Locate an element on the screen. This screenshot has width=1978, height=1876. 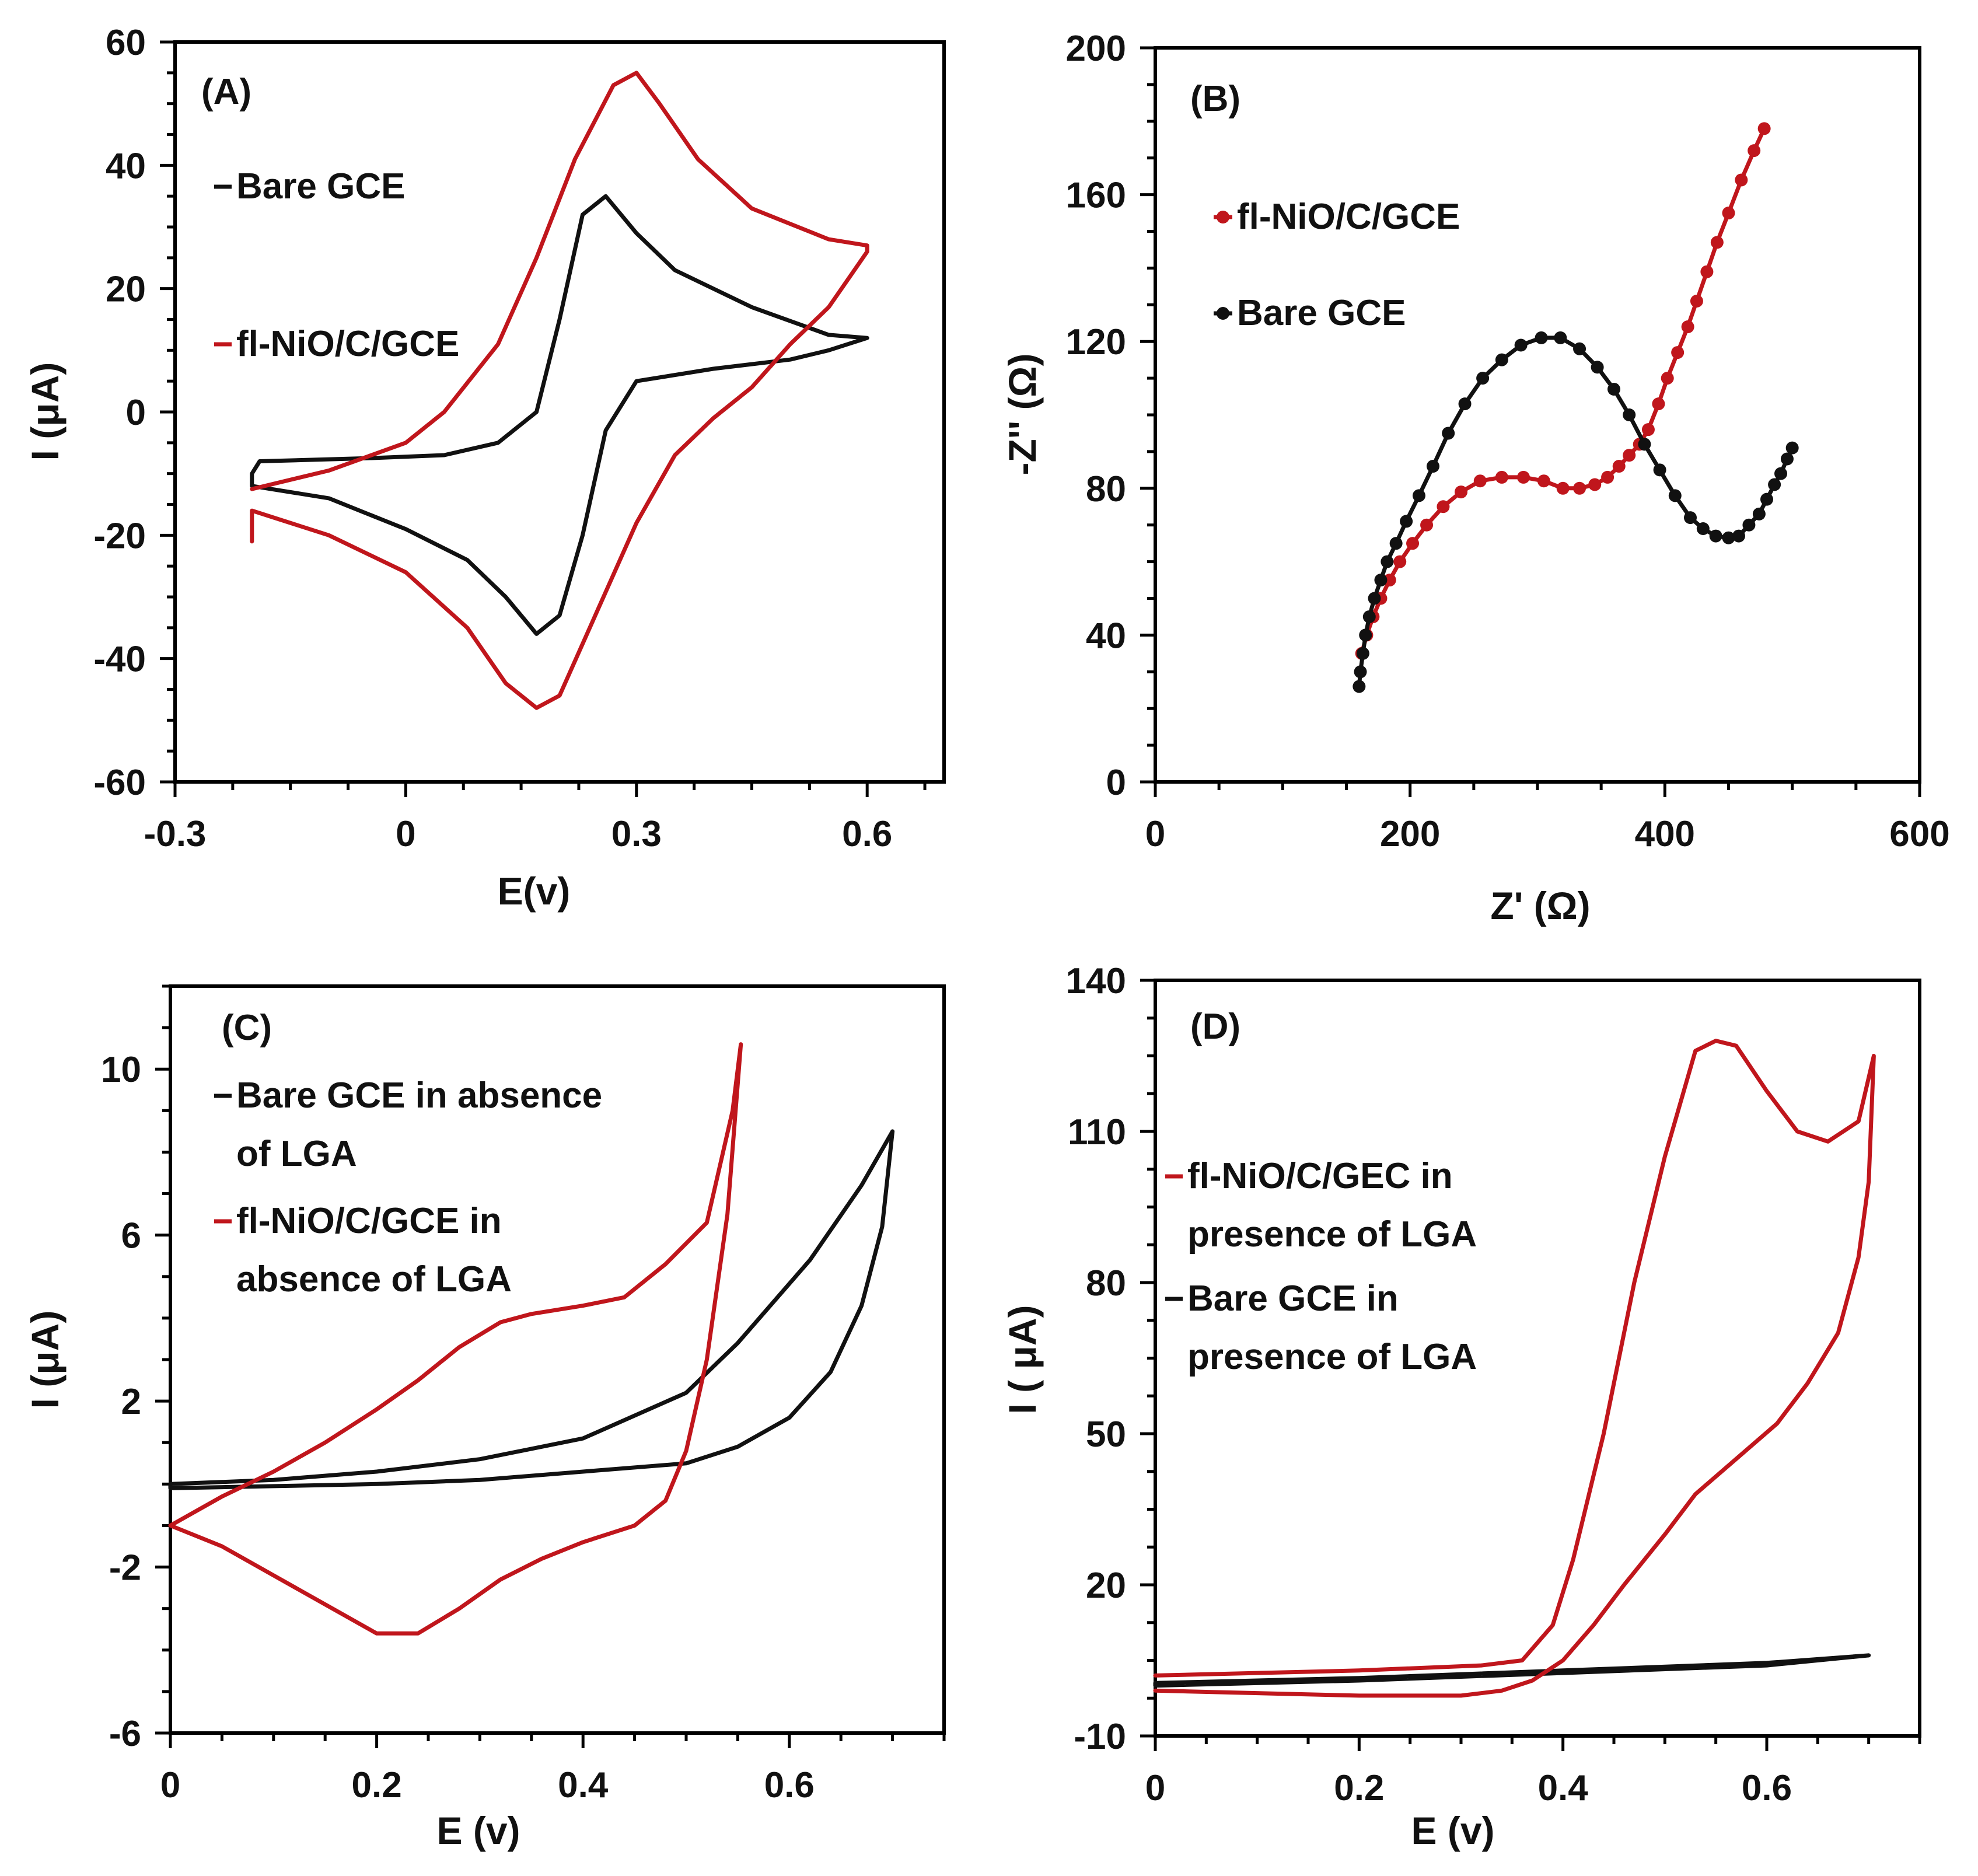
y-tick-label: -6 is located at coordinates (125, 1734).